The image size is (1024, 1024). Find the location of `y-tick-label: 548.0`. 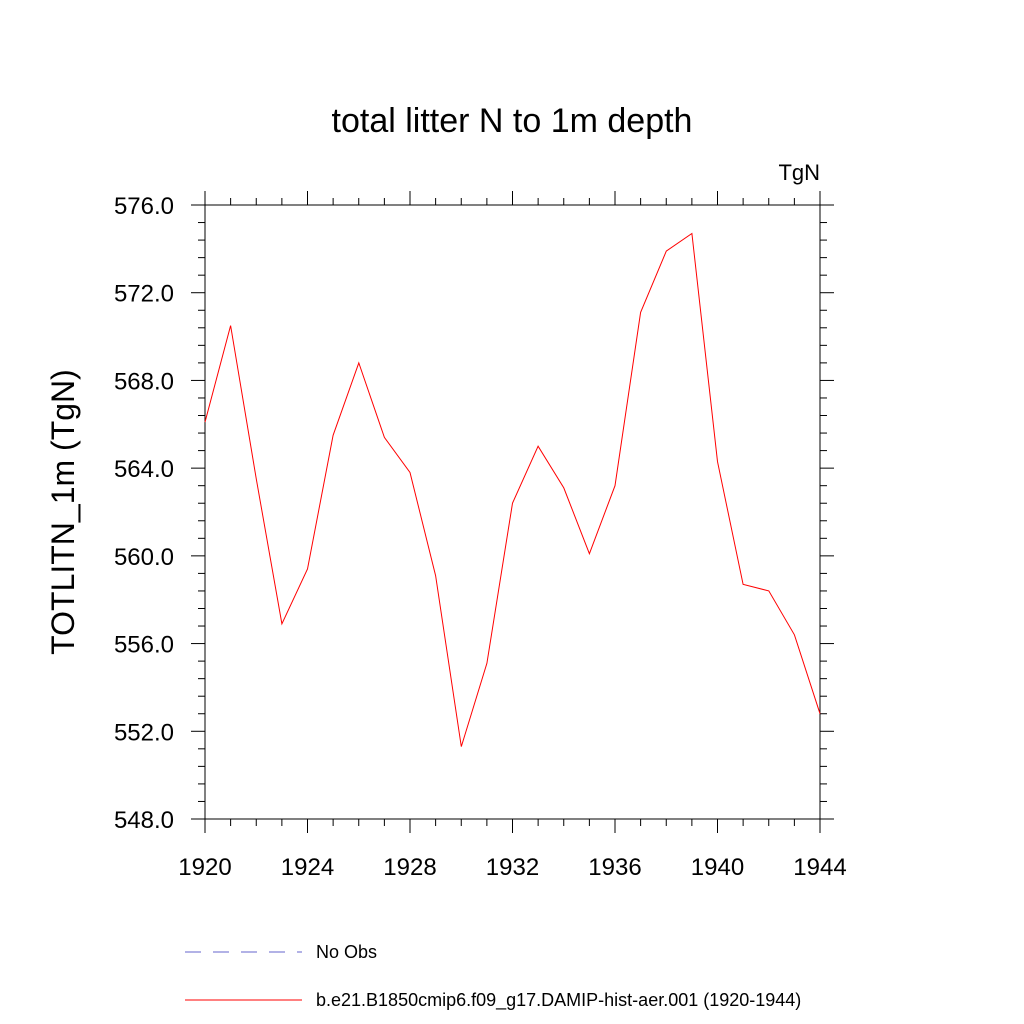

y-tick-label: 548.0 is located at coordinates (144, 820).